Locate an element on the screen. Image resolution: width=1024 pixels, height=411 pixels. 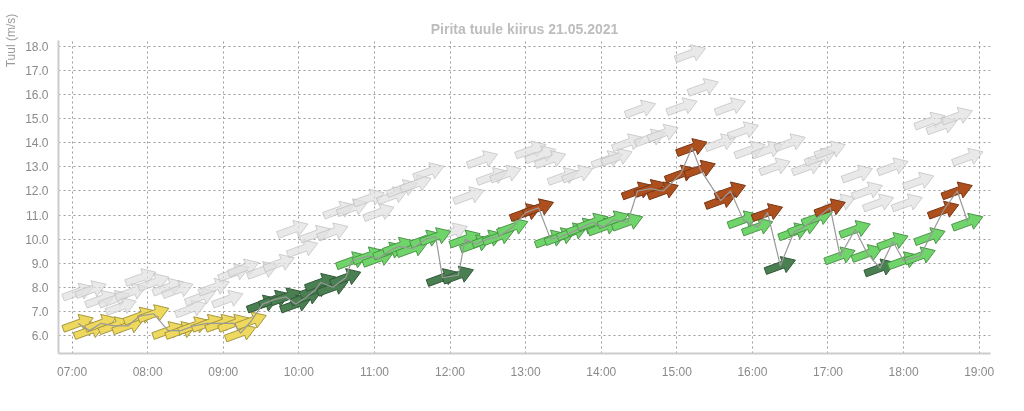
x-tick-label: 16:00 is located at coordinates (752, 371).